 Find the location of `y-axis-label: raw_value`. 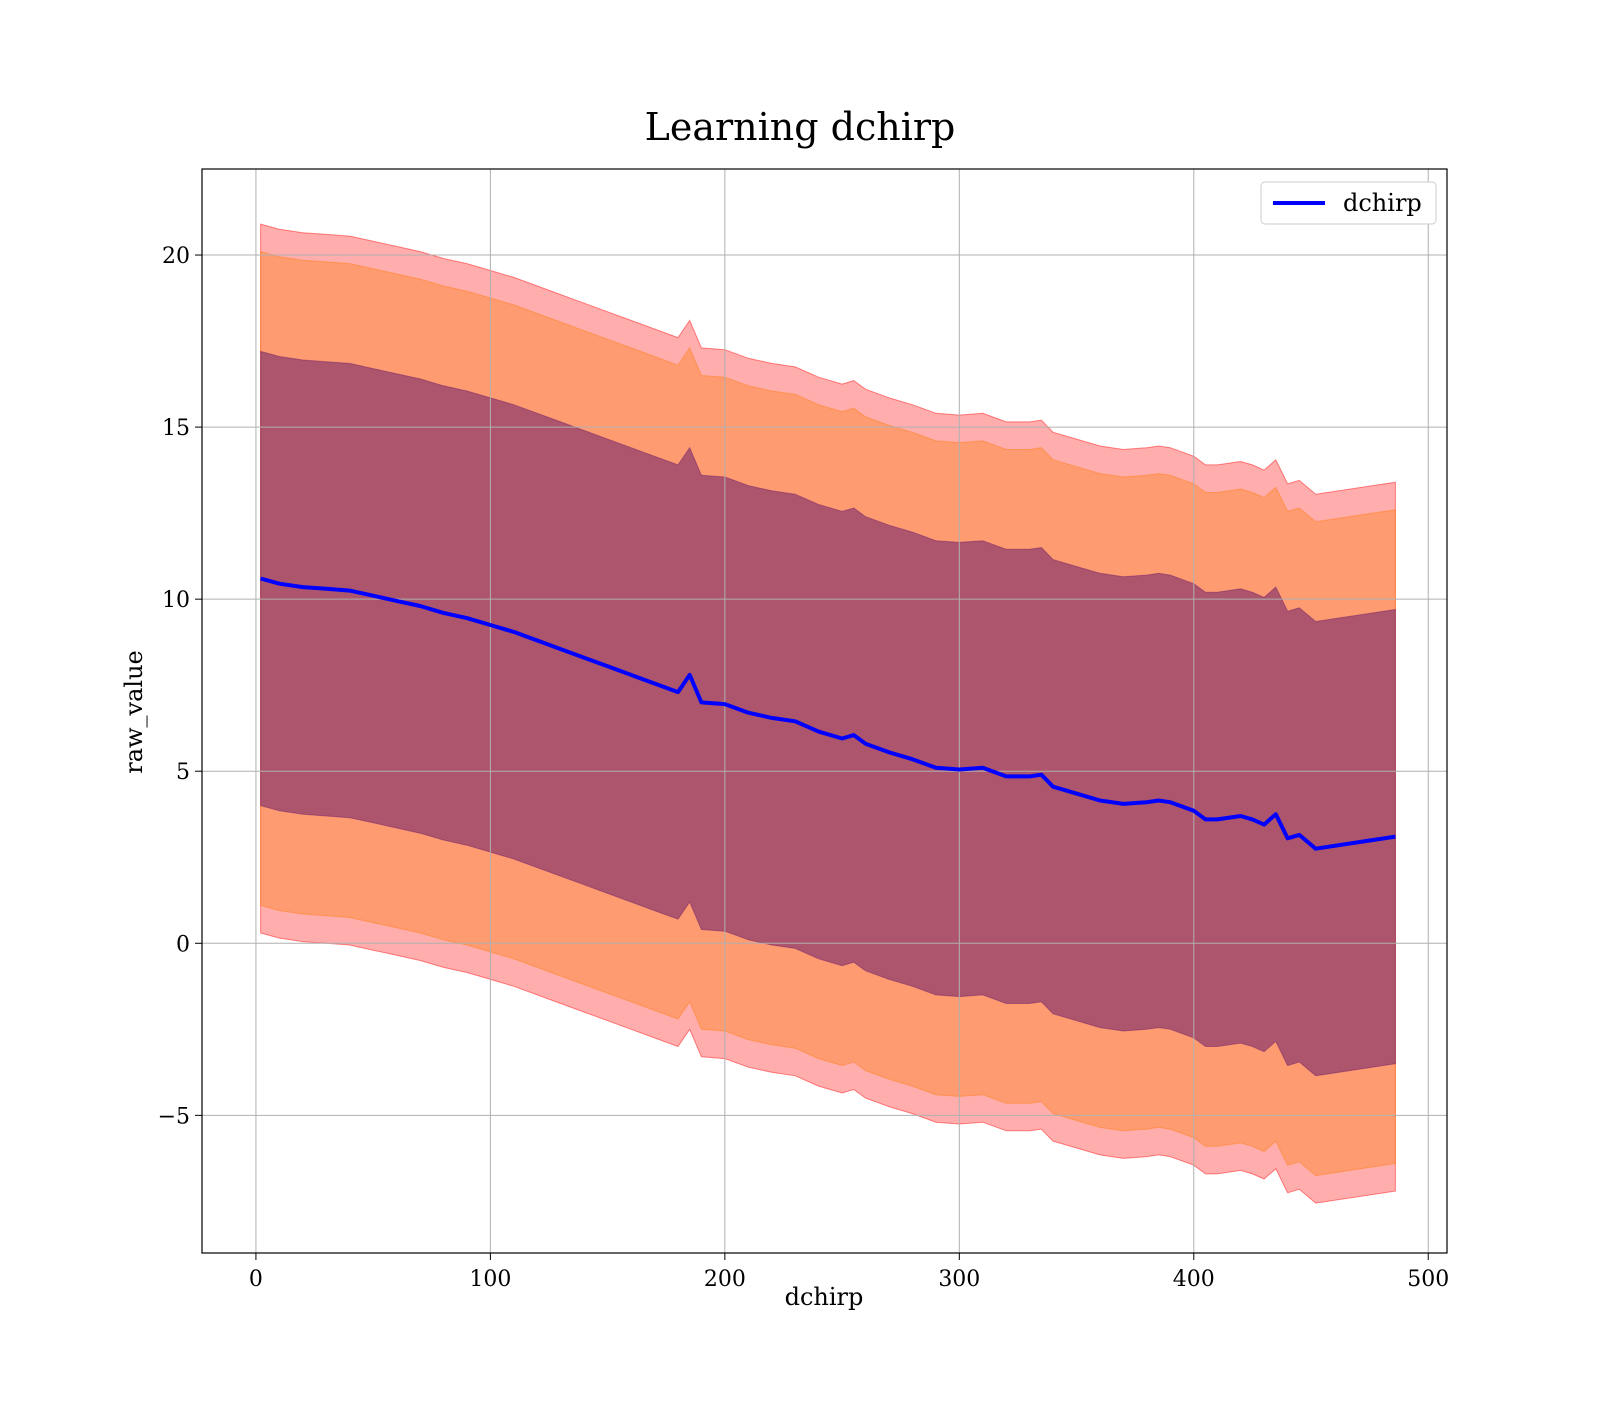

y-axis-label: raw_value is located at coordinates (134, 712).